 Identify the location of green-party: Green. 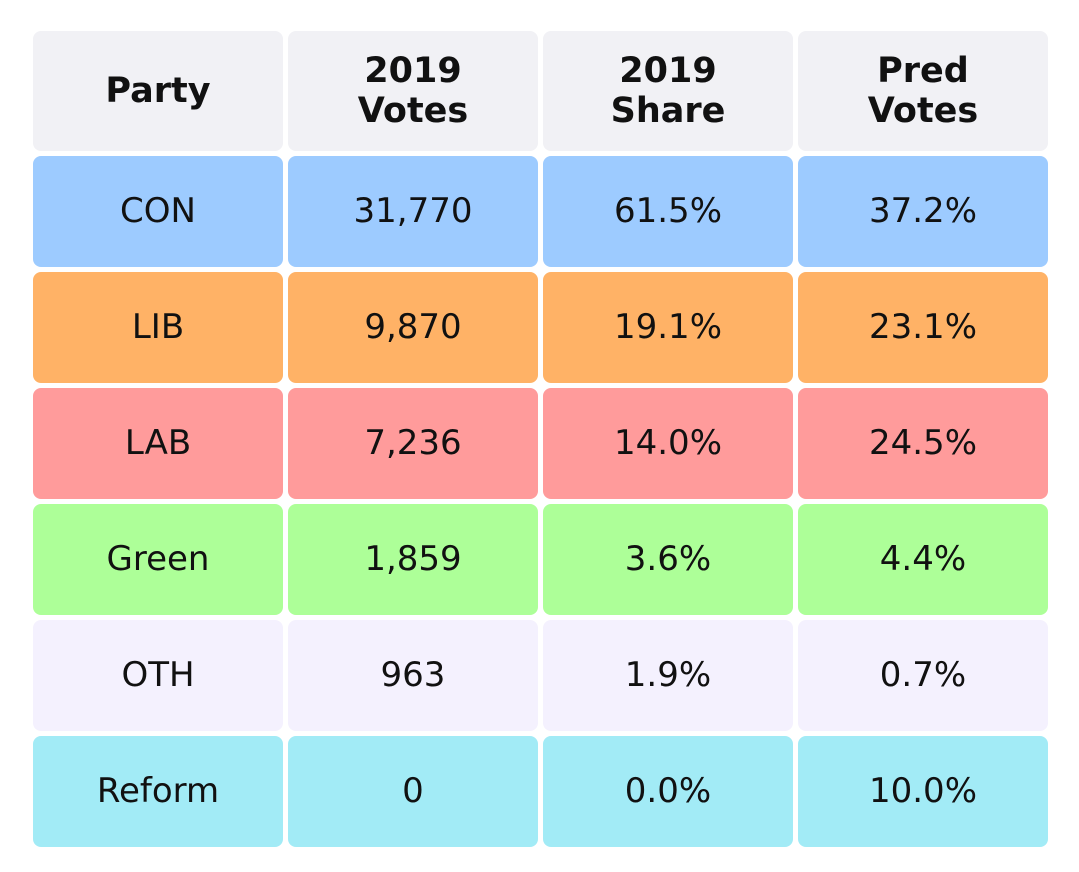
(158, 559).